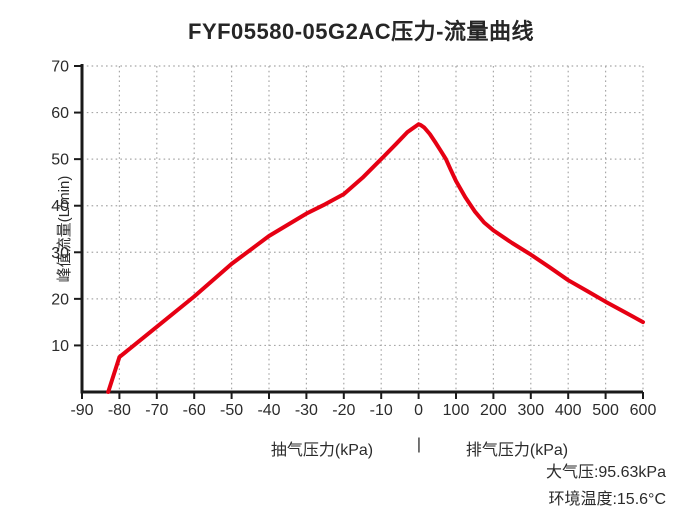 The width and height of the screenshot is (700, 528). Describe the element at coordinates (194, 410) in the screenshot. I see `x-tick-label: -60` at that location.